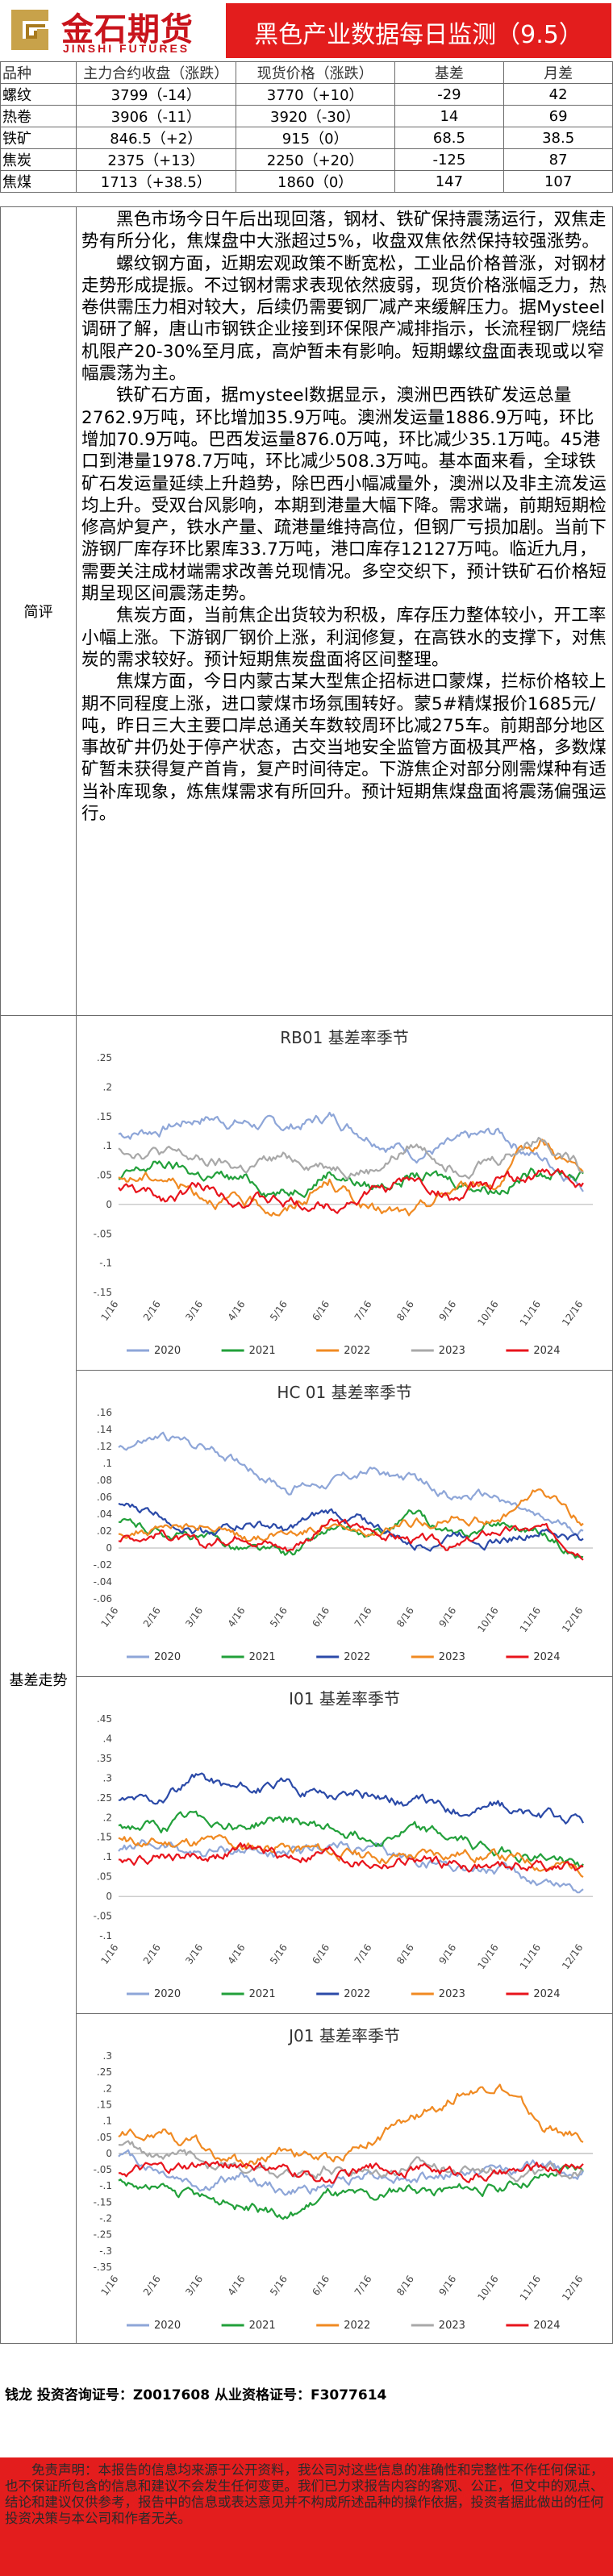 This screenshot has height=2576, width=613. What do you see at coordinates (487, 1619) in the screenshot?
I see `x-tick-label: 10/16` at bounding box center [487, 1619].